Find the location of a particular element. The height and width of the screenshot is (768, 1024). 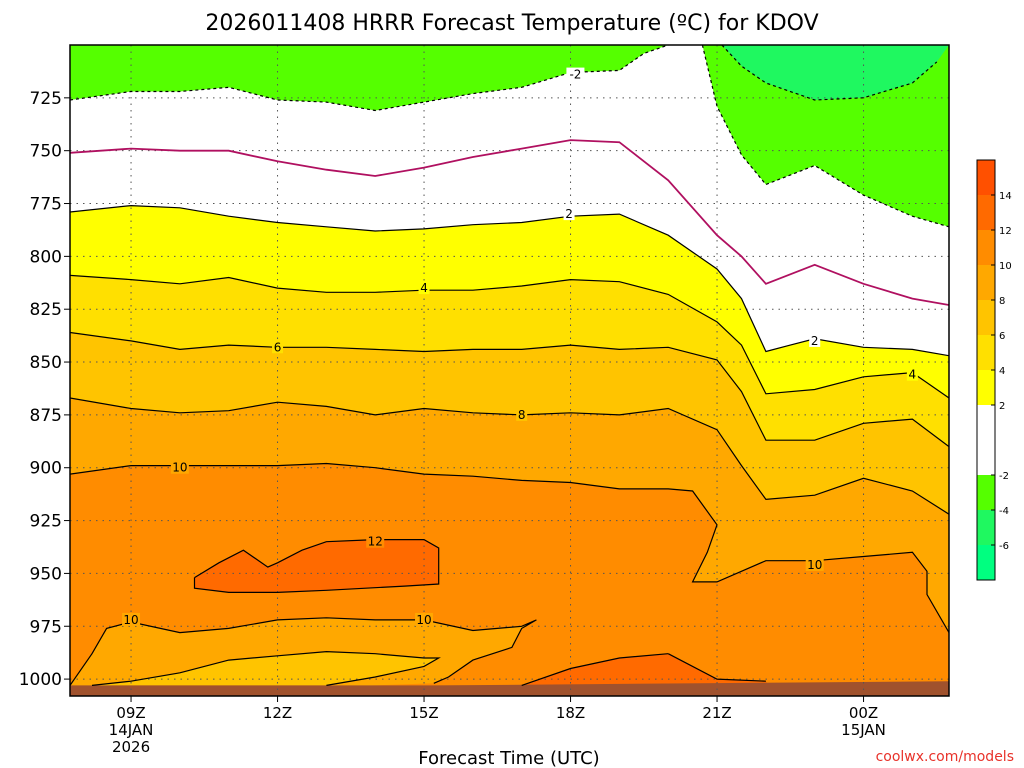

x-tick-label: 14JAN is located at coordinates (131, 730).